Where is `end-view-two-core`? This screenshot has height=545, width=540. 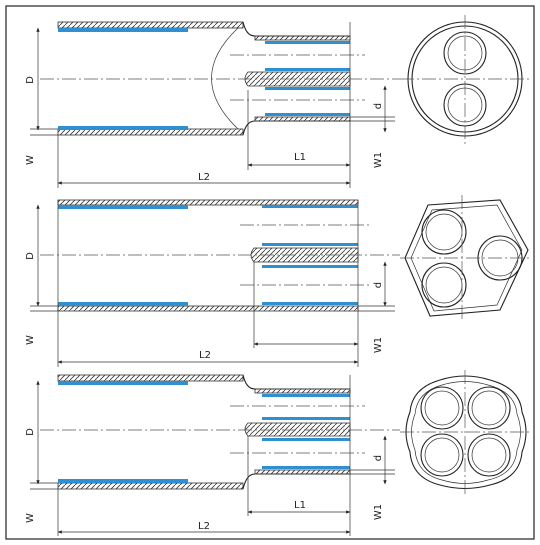
end-view-two-core is located at coordinates (465, 80).